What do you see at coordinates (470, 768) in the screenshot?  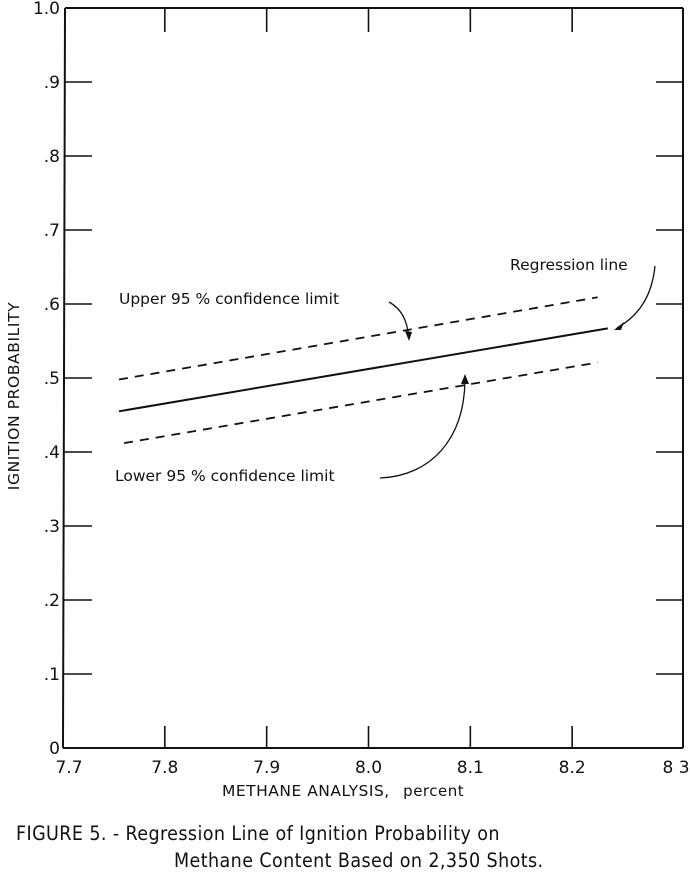 I see `x-tick-label: 8.1` at bounding box center [470, 768].